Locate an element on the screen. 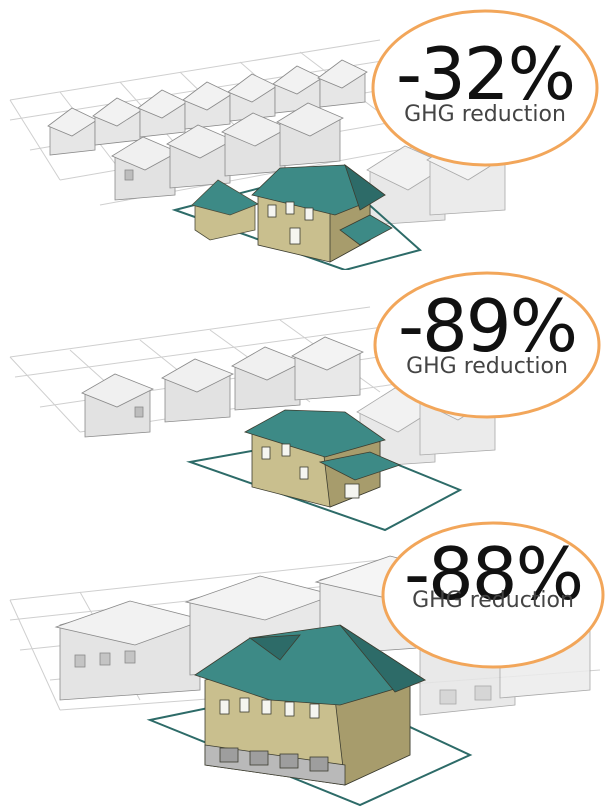 This screenshot has height=810, width=611. reduction-value: -89% is located at coordinates (487, 326).